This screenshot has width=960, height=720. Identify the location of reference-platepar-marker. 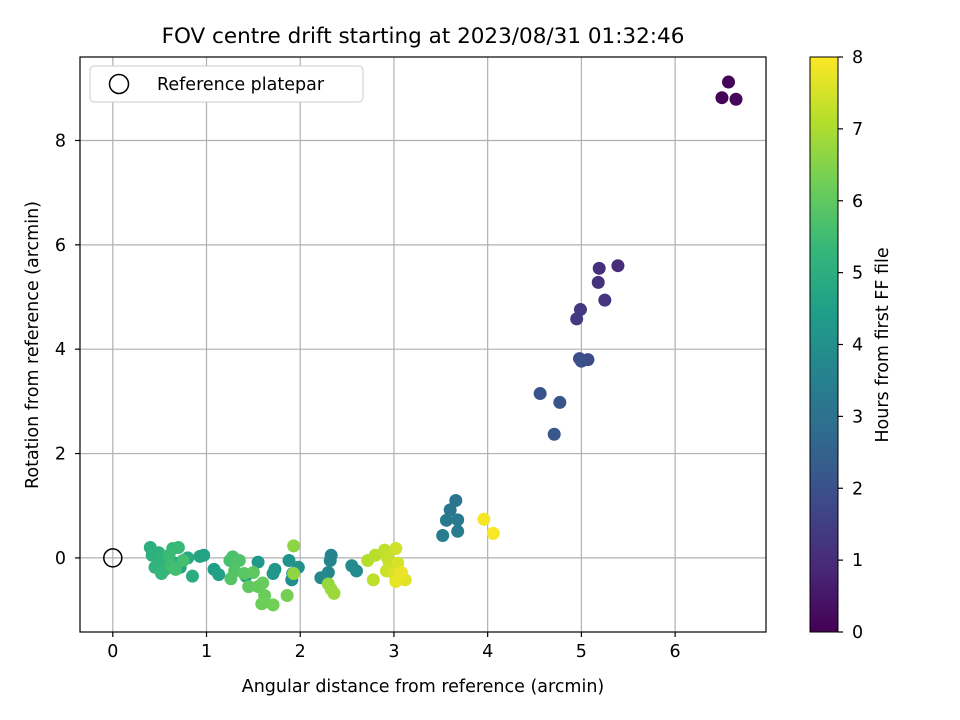
(113, 558).